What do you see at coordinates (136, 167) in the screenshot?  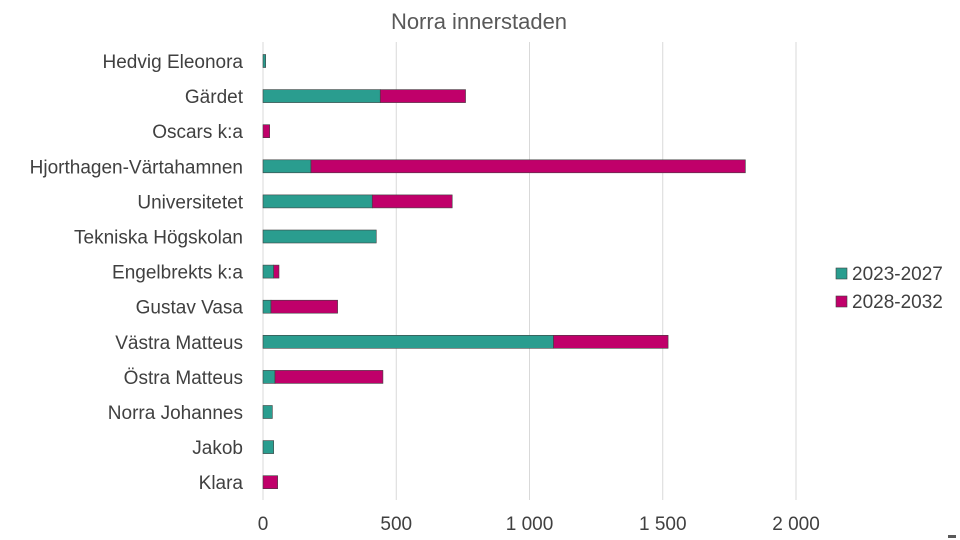 I see `category-label: Hjorthagen-Värtahamnen` at bounding box center [136, 167].